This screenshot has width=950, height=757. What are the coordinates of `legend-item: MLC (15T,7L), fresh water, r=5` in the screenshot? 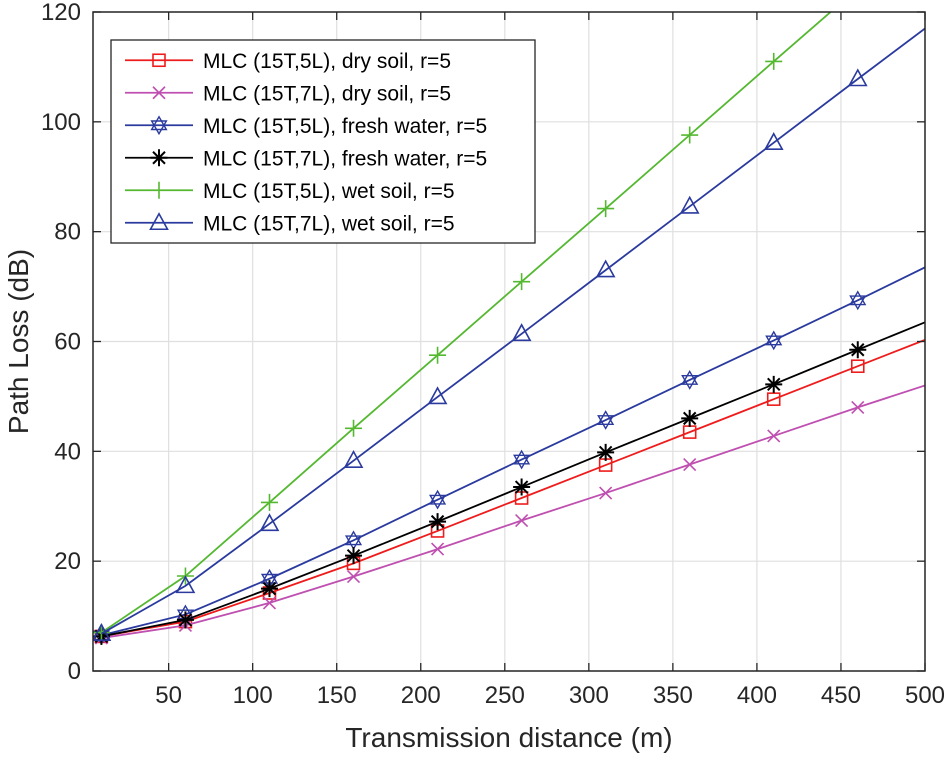 It's located at (306, 158).